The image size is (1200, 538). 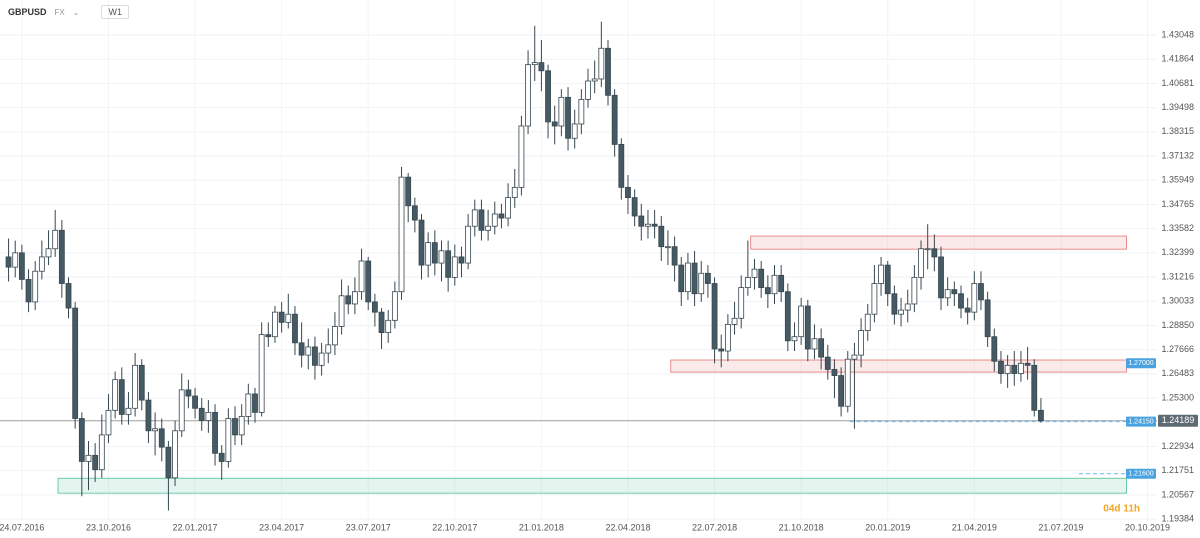 What do you see at coordinates (281, 527) in the screenshot?
I see `x-tick-label: 23.04.2017` at bounding box center [281, 527].